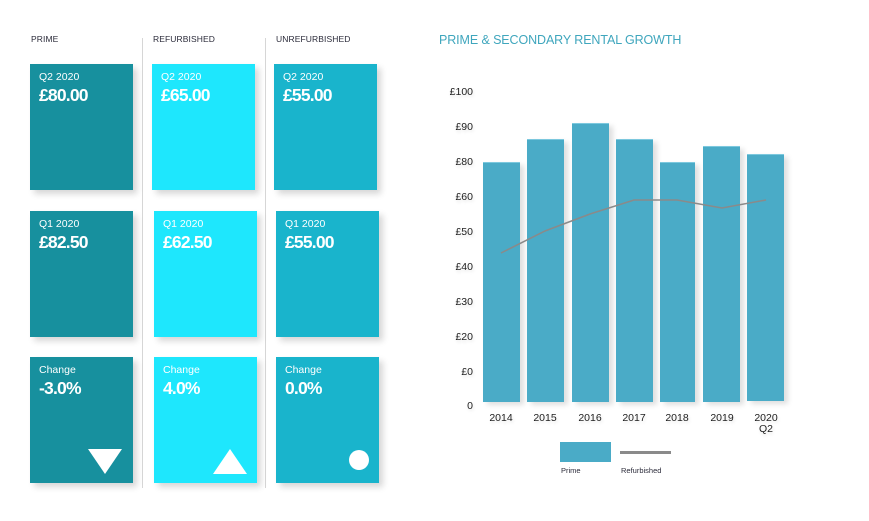 The width and height of the screenshot is (869, 521). Describe the element at coordinates (501, 418) in the screenshot. I see `x-tick-label: 2014` at that location.